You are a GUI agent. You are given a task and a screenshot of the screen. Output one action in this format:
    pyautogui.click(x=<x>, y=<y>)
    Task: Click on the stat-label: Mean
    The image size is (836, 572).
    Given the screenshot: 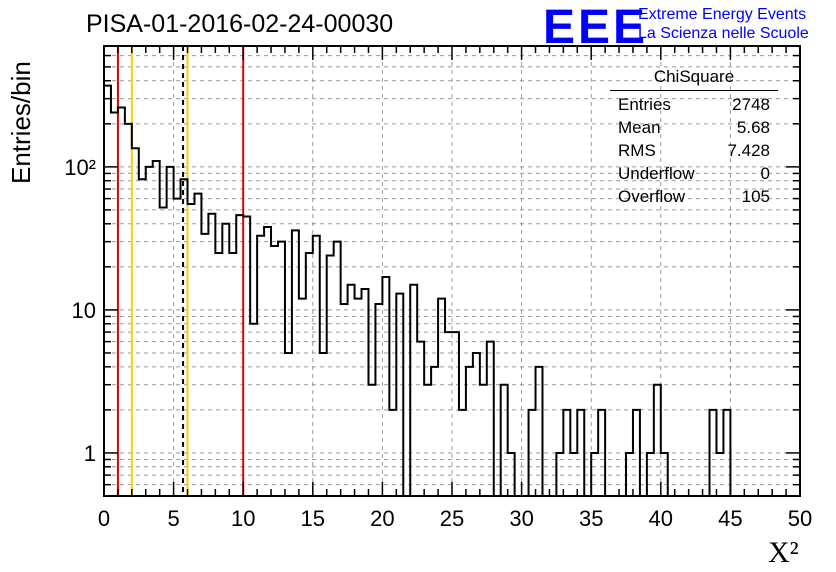 What is the action you would take?
    pyautogui.click(x=639, y=127)
    